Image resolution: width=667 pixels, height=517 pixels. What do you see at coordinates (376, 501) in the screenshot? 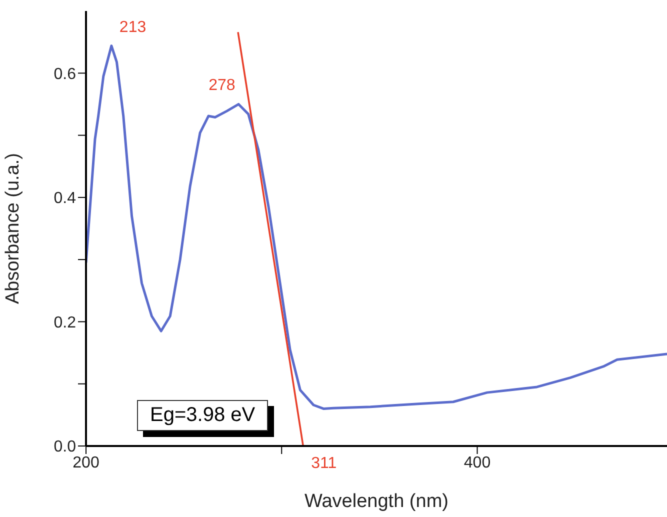
I see `x-axis-title: Wavelength (nm)` at bounding box center [376, 501].